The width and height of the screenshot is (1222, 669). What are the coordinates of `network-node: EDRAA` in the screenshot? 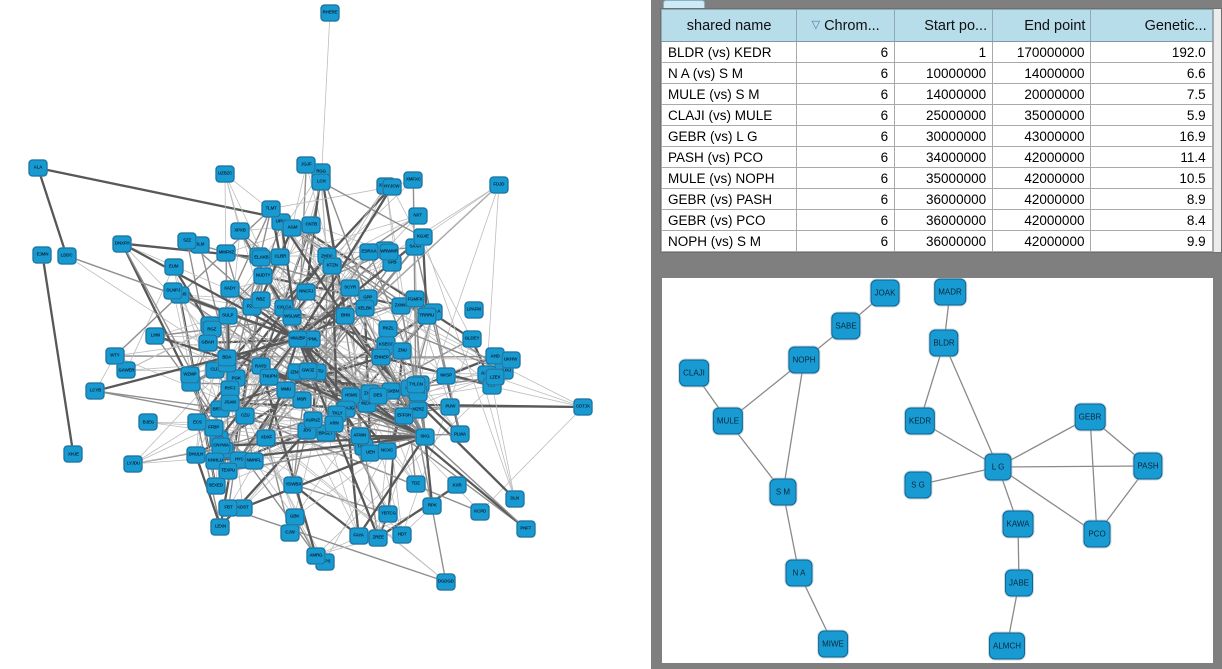 It's located at (369, 252).